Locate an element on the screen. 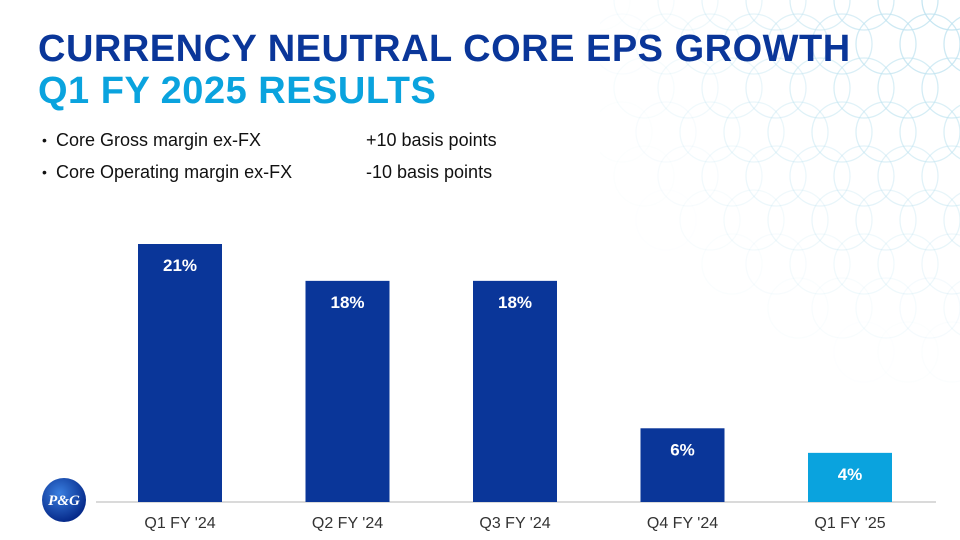 Image resolution: width=960 pixels, height=540 pixels. x-tick-label: Q2 FY '24 is located at coordinates (347, 523).